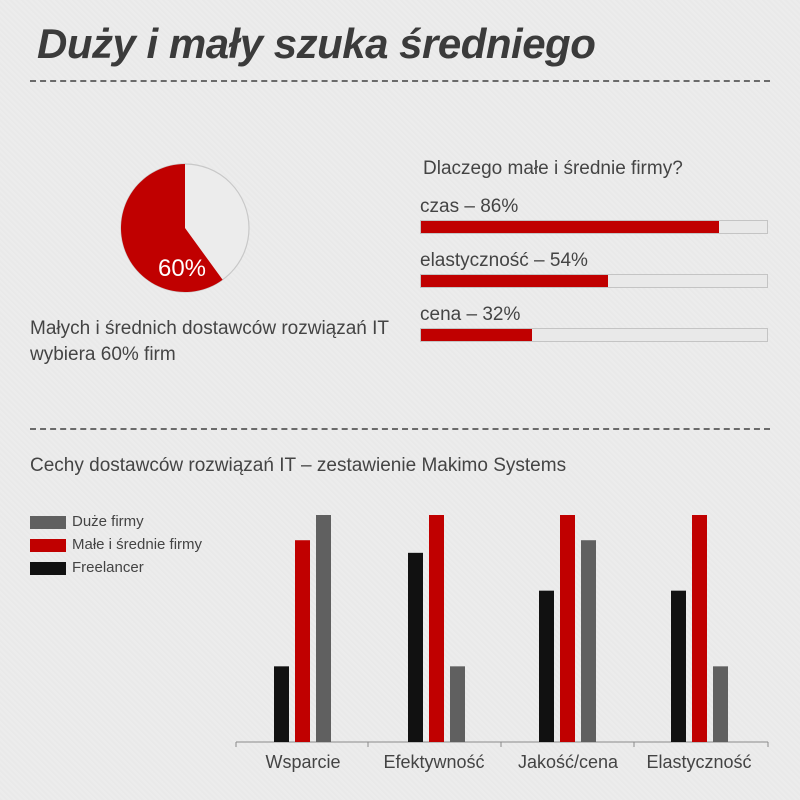 This screenshot has height=800, width=800. Describe the element at coordinates (108, 521) in the screenshot. I see `legend-label: Duże firmy` at that location.